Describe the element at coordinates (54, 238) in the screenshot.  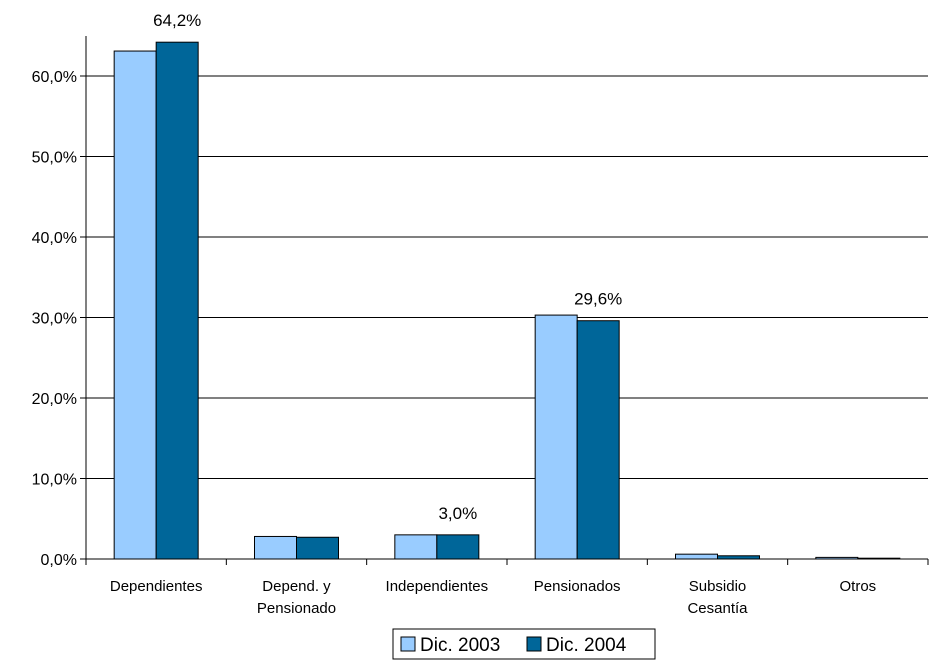
I see `y-tick-label: 40,0%` at that location.